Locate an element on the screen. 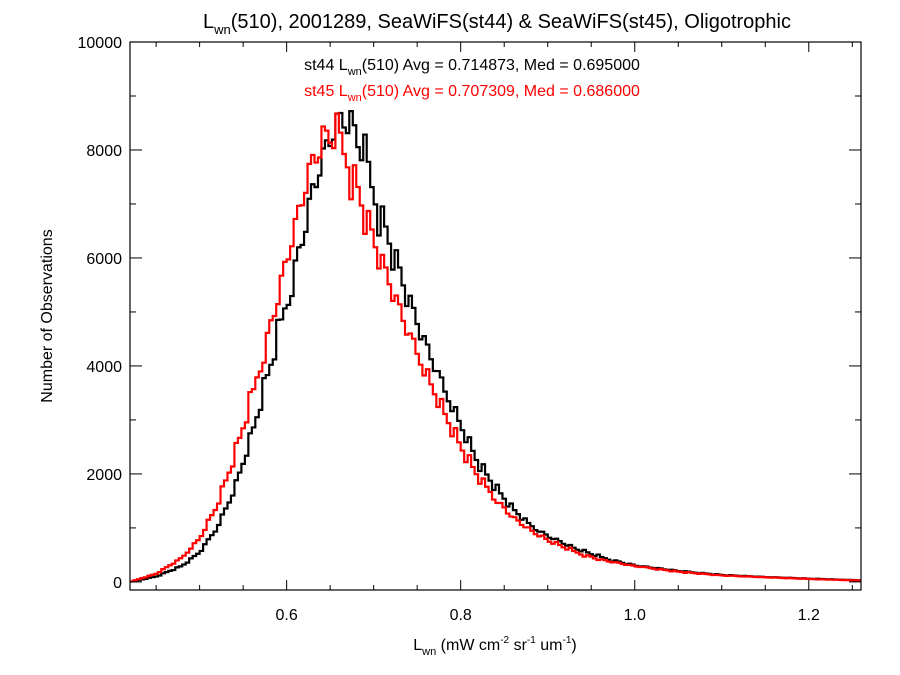  y-tick-label: 6000 is located at coordinates (104, 259).